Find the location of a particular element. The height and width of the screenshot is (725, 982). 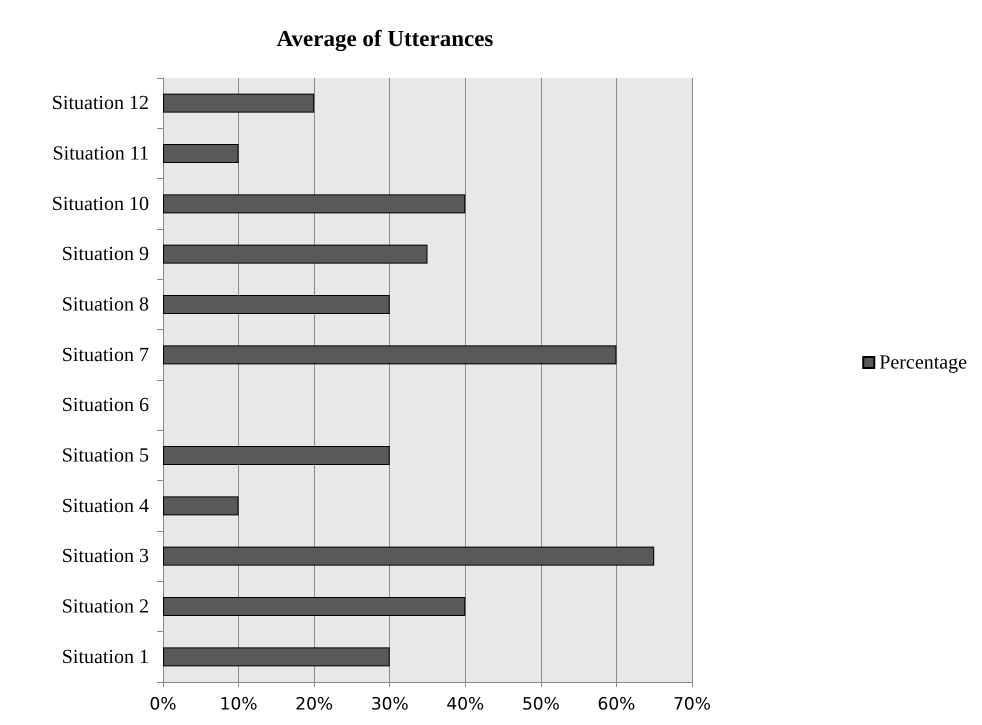

y-tick-label: Situation 4 is located at coordinates (105, 505).